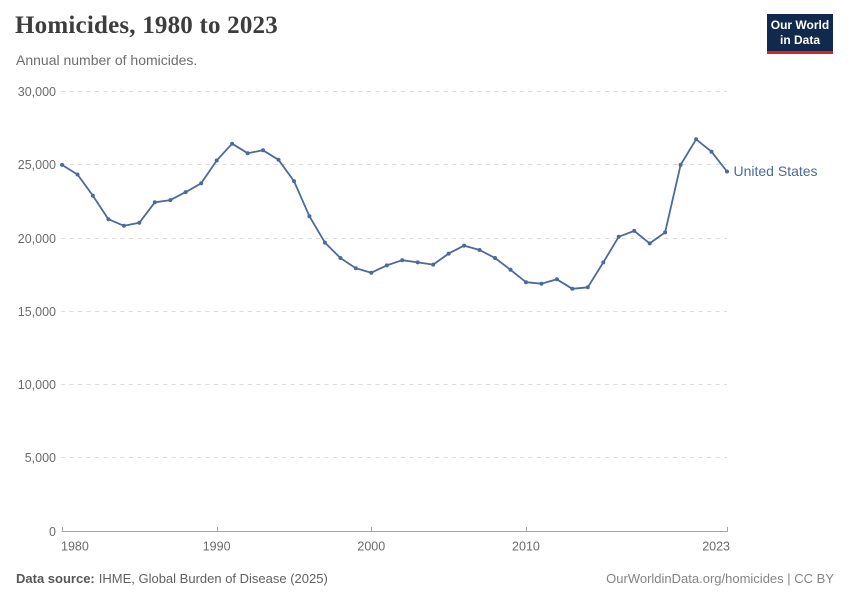 This screenshot has height=600, width=850. What do you see at coordinates (716, 547) in the screenshot?
I see `svg-text: 2023` at bounding box center [716, 547].